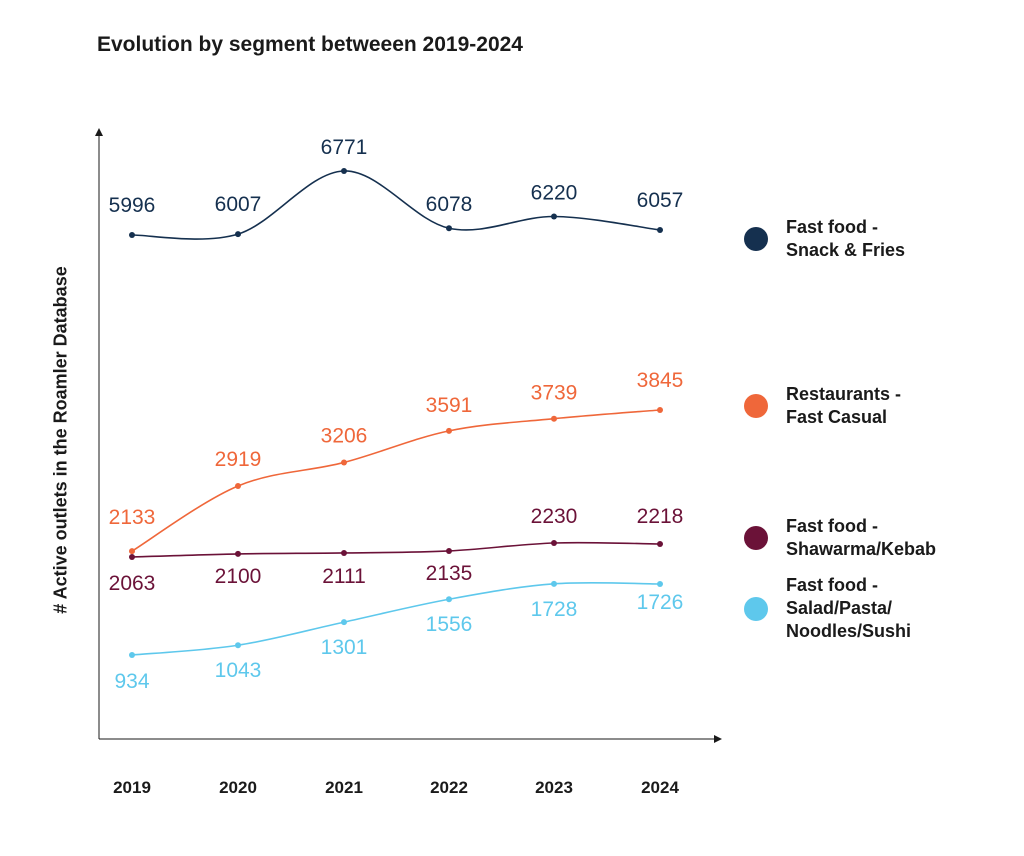 The height and width of the screenshot is (856, 1024). I want to click on legend-item-fast-casual: Restaurants - Fast Casual, so click(822, 406).